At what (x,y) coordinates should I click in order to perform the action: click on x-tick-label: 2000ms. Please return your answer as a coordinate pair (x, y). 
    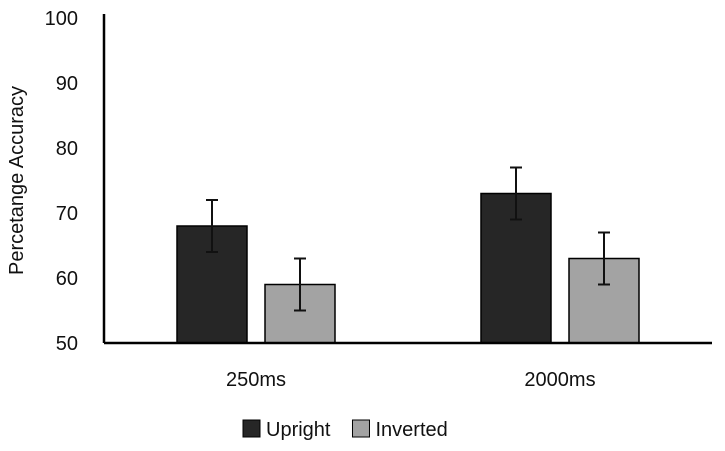
    Looking at the image, I should click on (559, 380).